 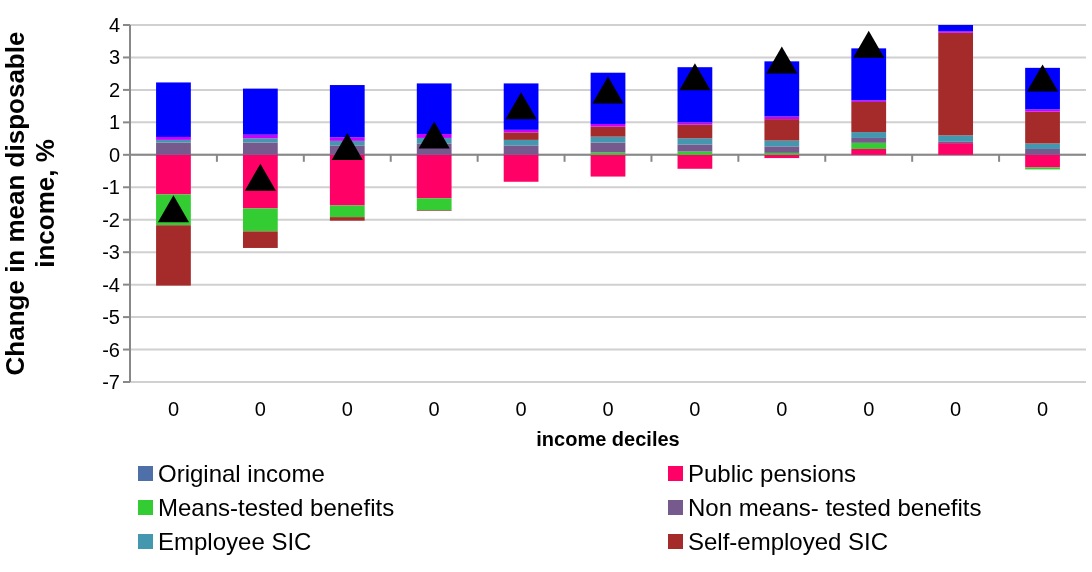 I want to click on legend-label: Employee SIC, so click(x=235, y=542).